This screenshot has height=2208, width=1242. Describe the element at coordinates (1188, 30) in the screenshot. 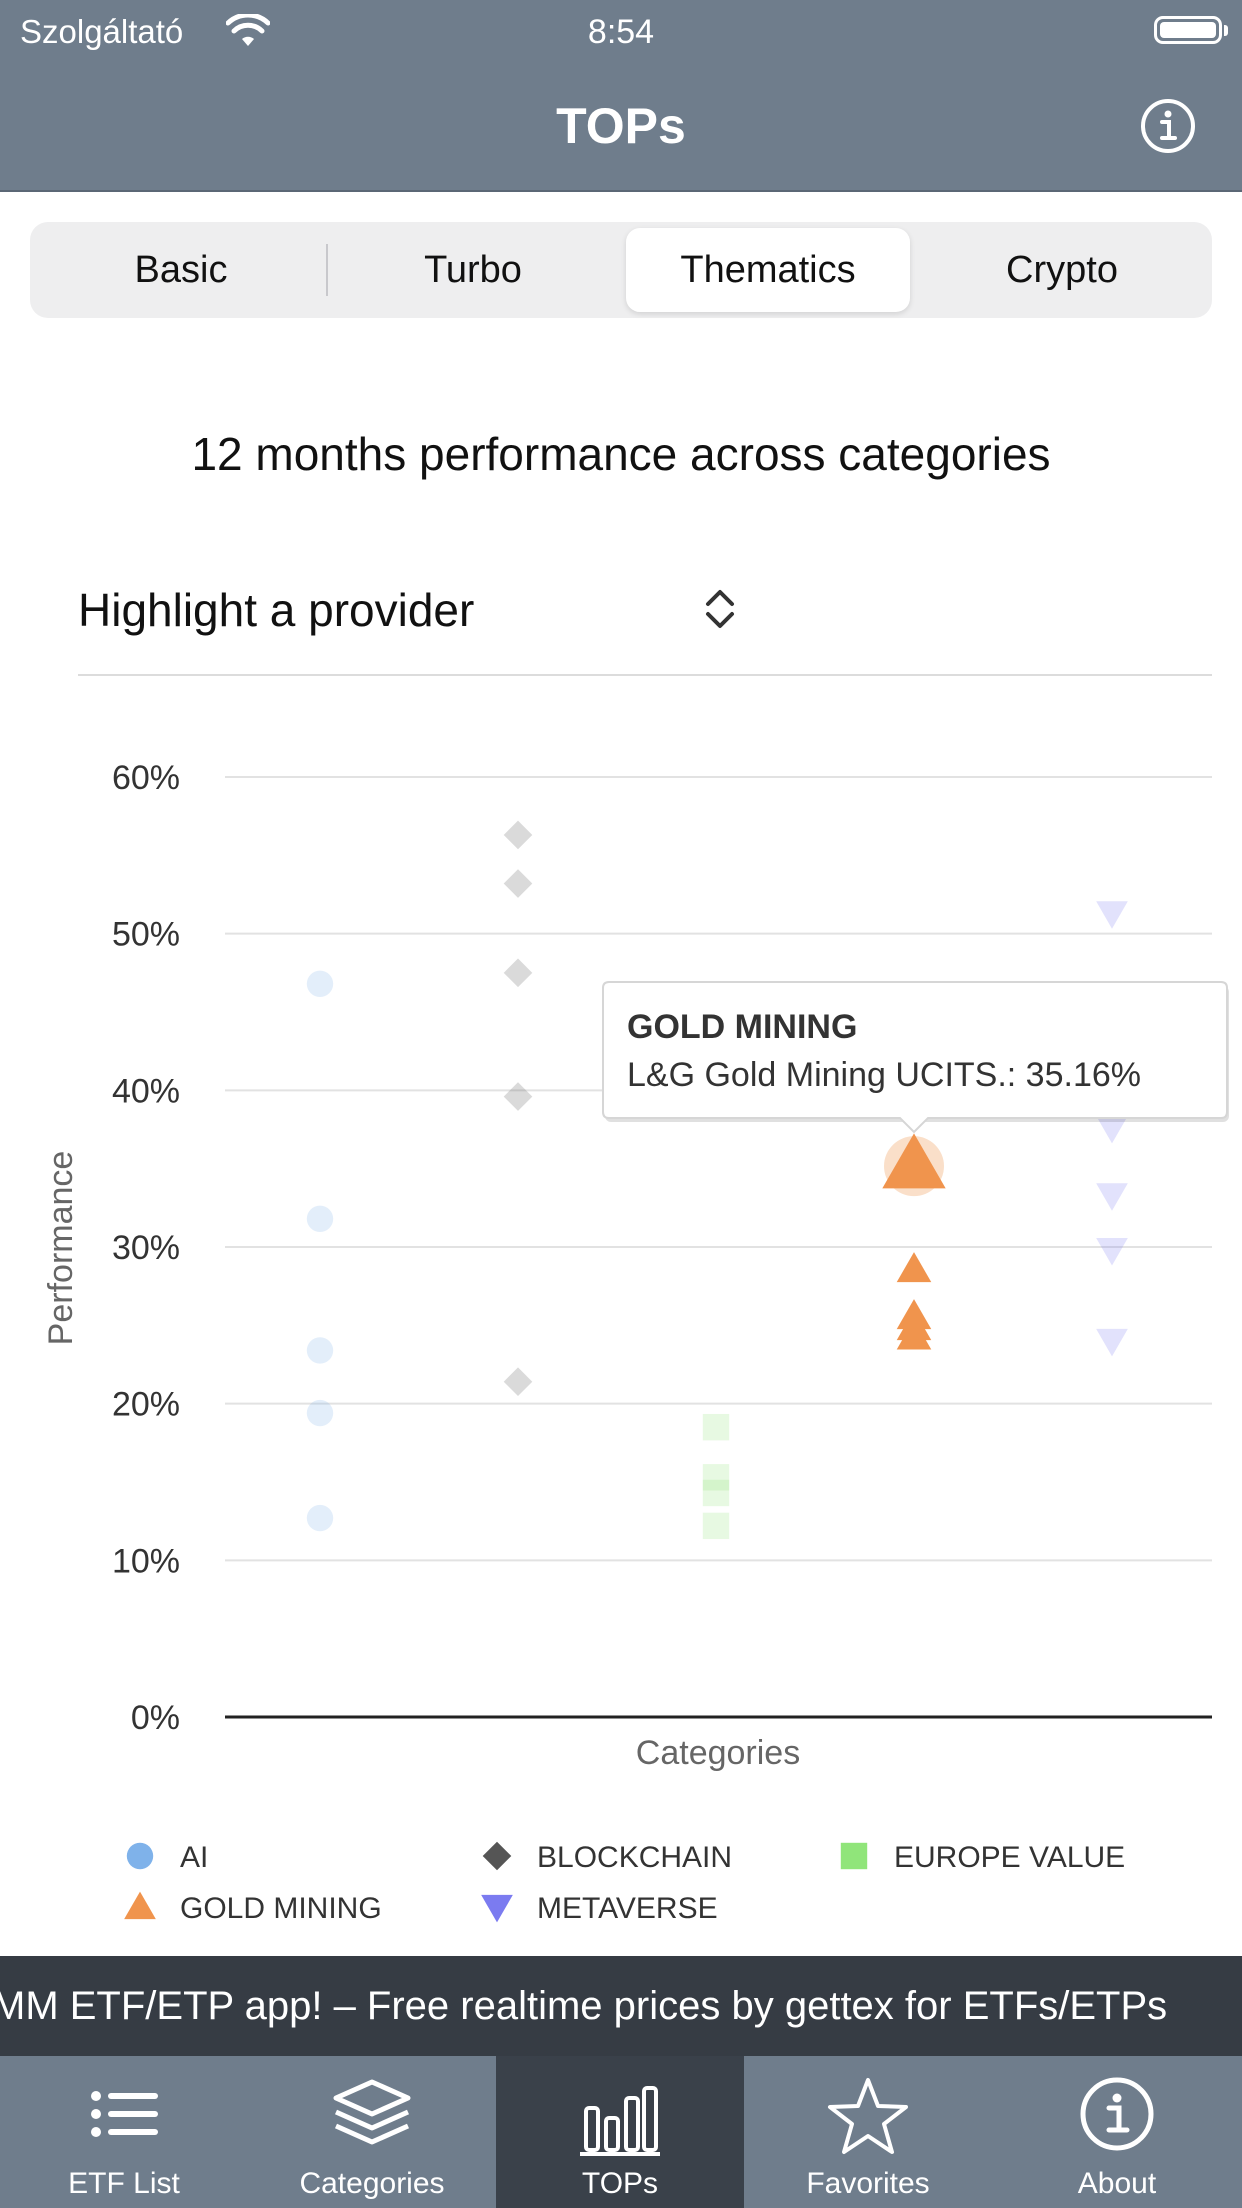

I see `battery-icon` at that location.